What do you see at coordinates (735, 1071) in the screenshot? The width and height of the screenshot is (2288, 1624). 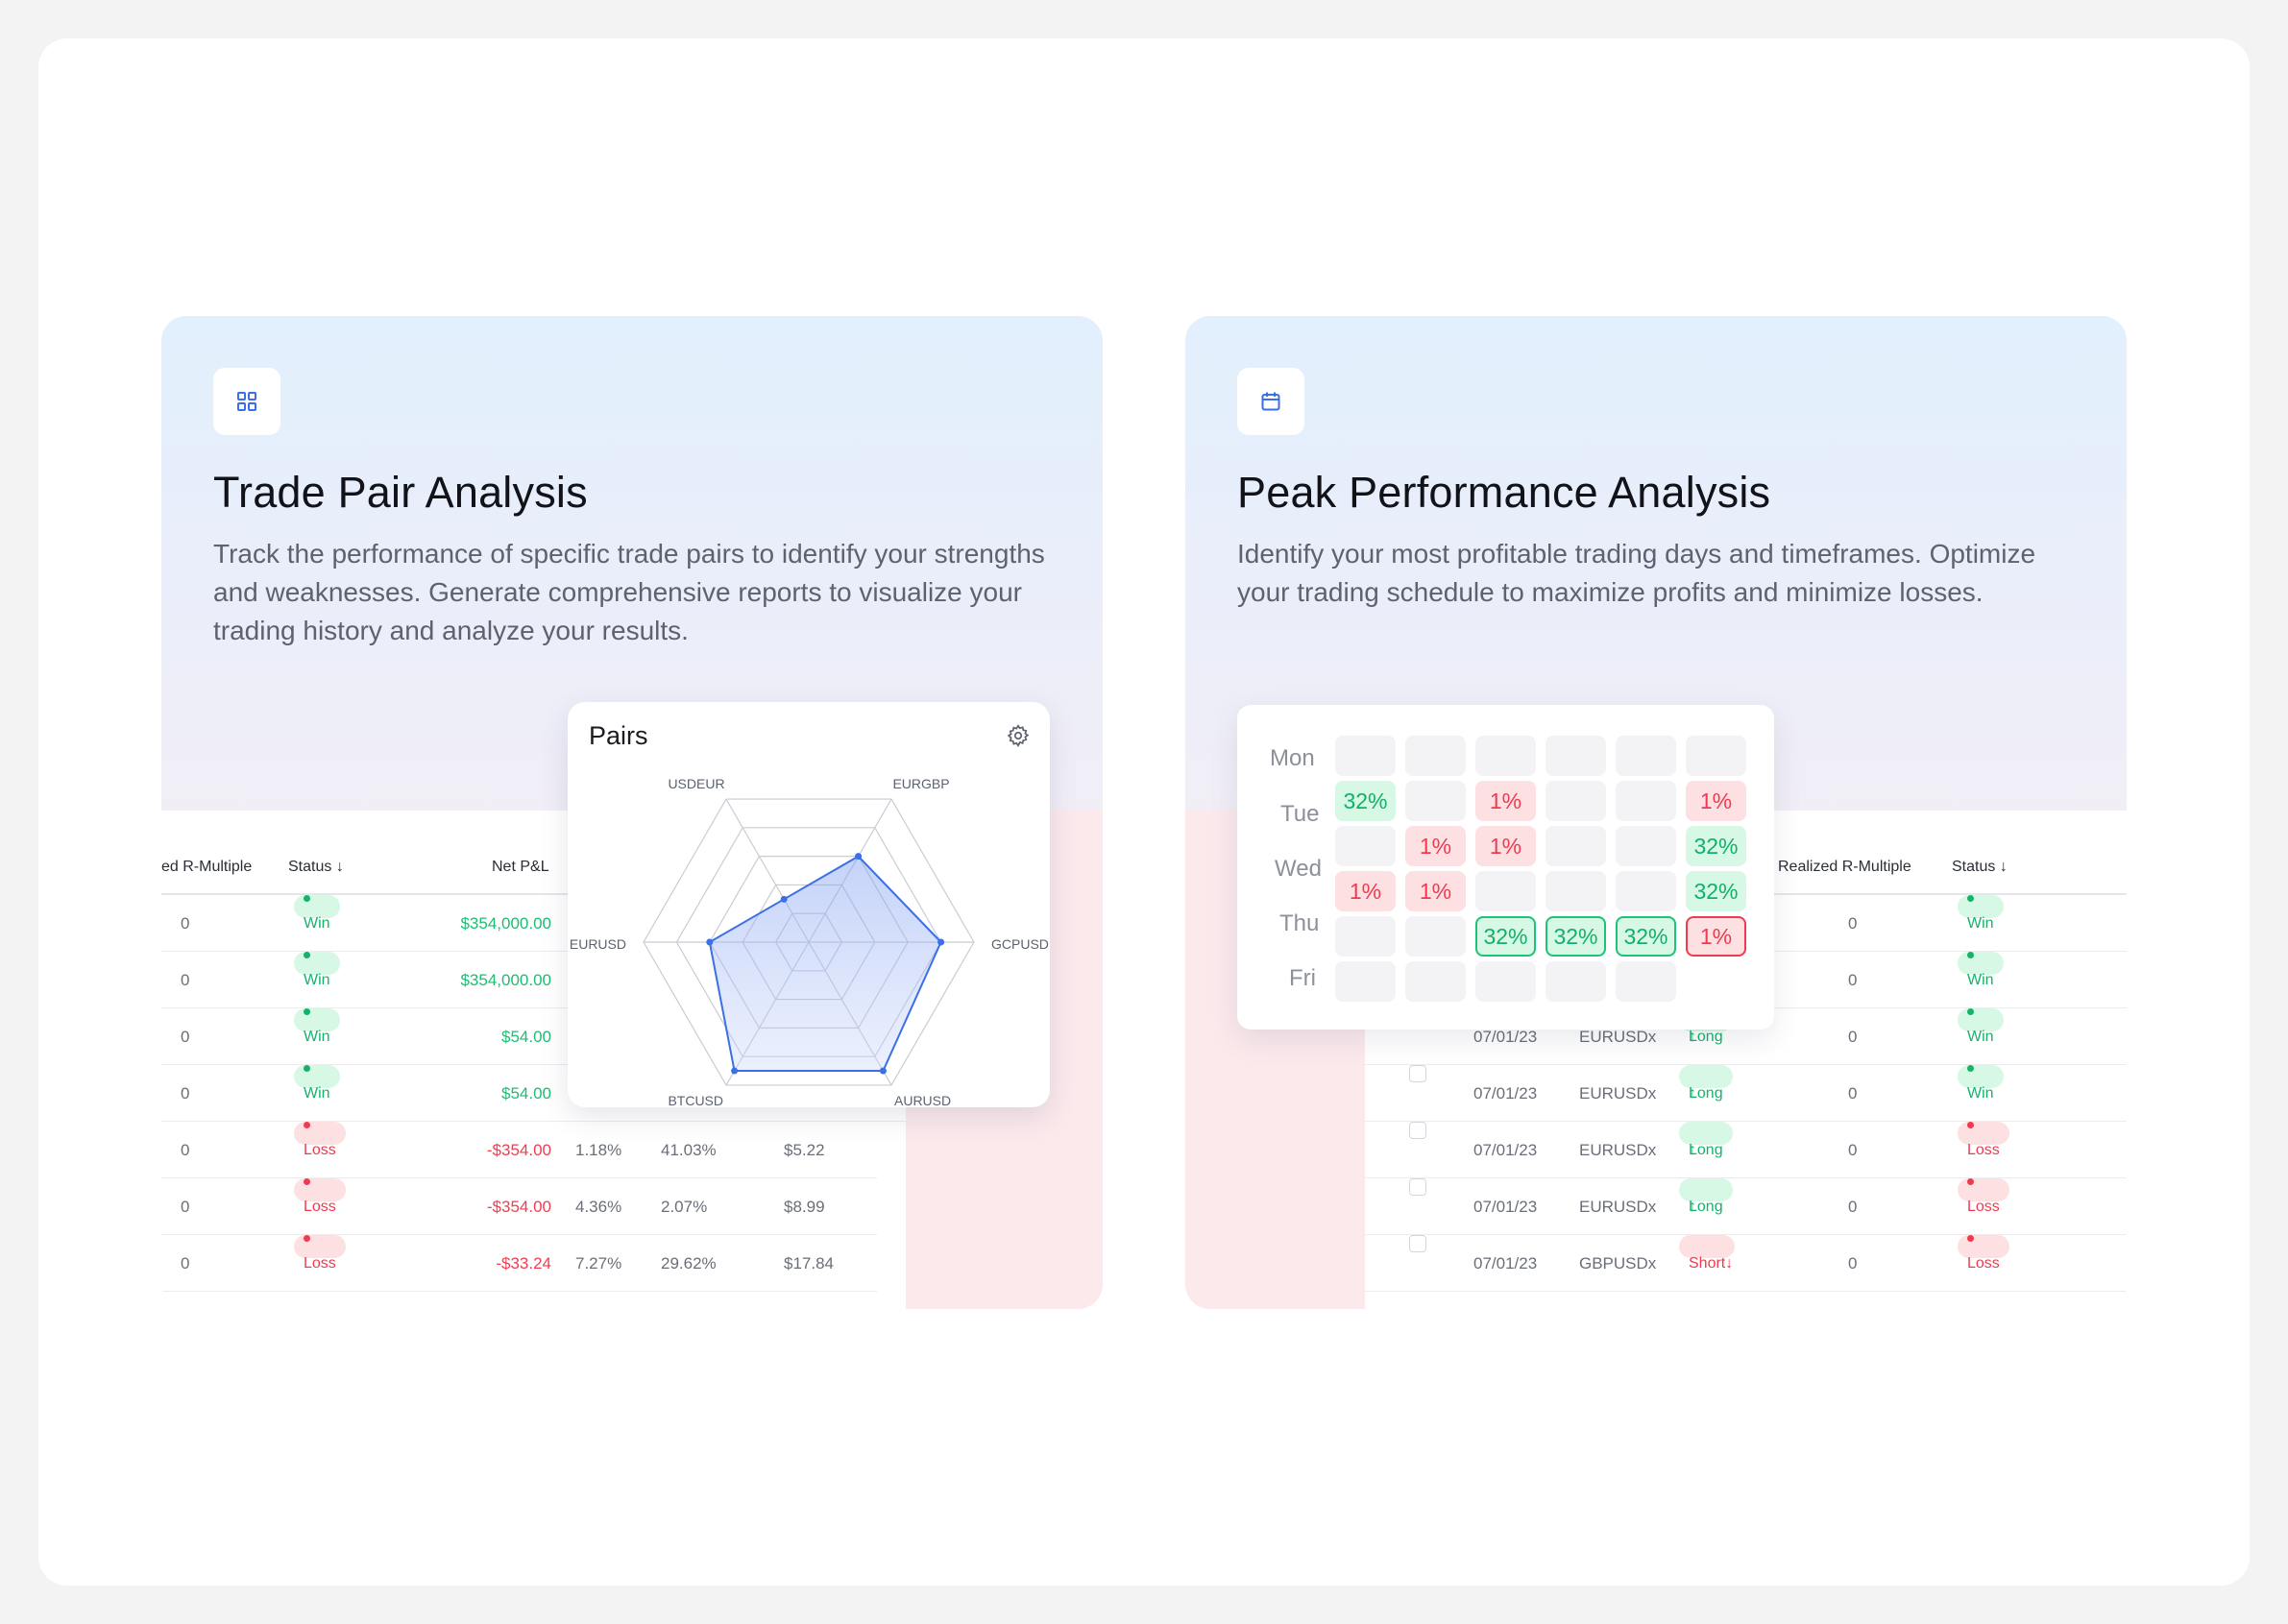 I see `radar-point-btcusd` at bounding box center [735, 1071].